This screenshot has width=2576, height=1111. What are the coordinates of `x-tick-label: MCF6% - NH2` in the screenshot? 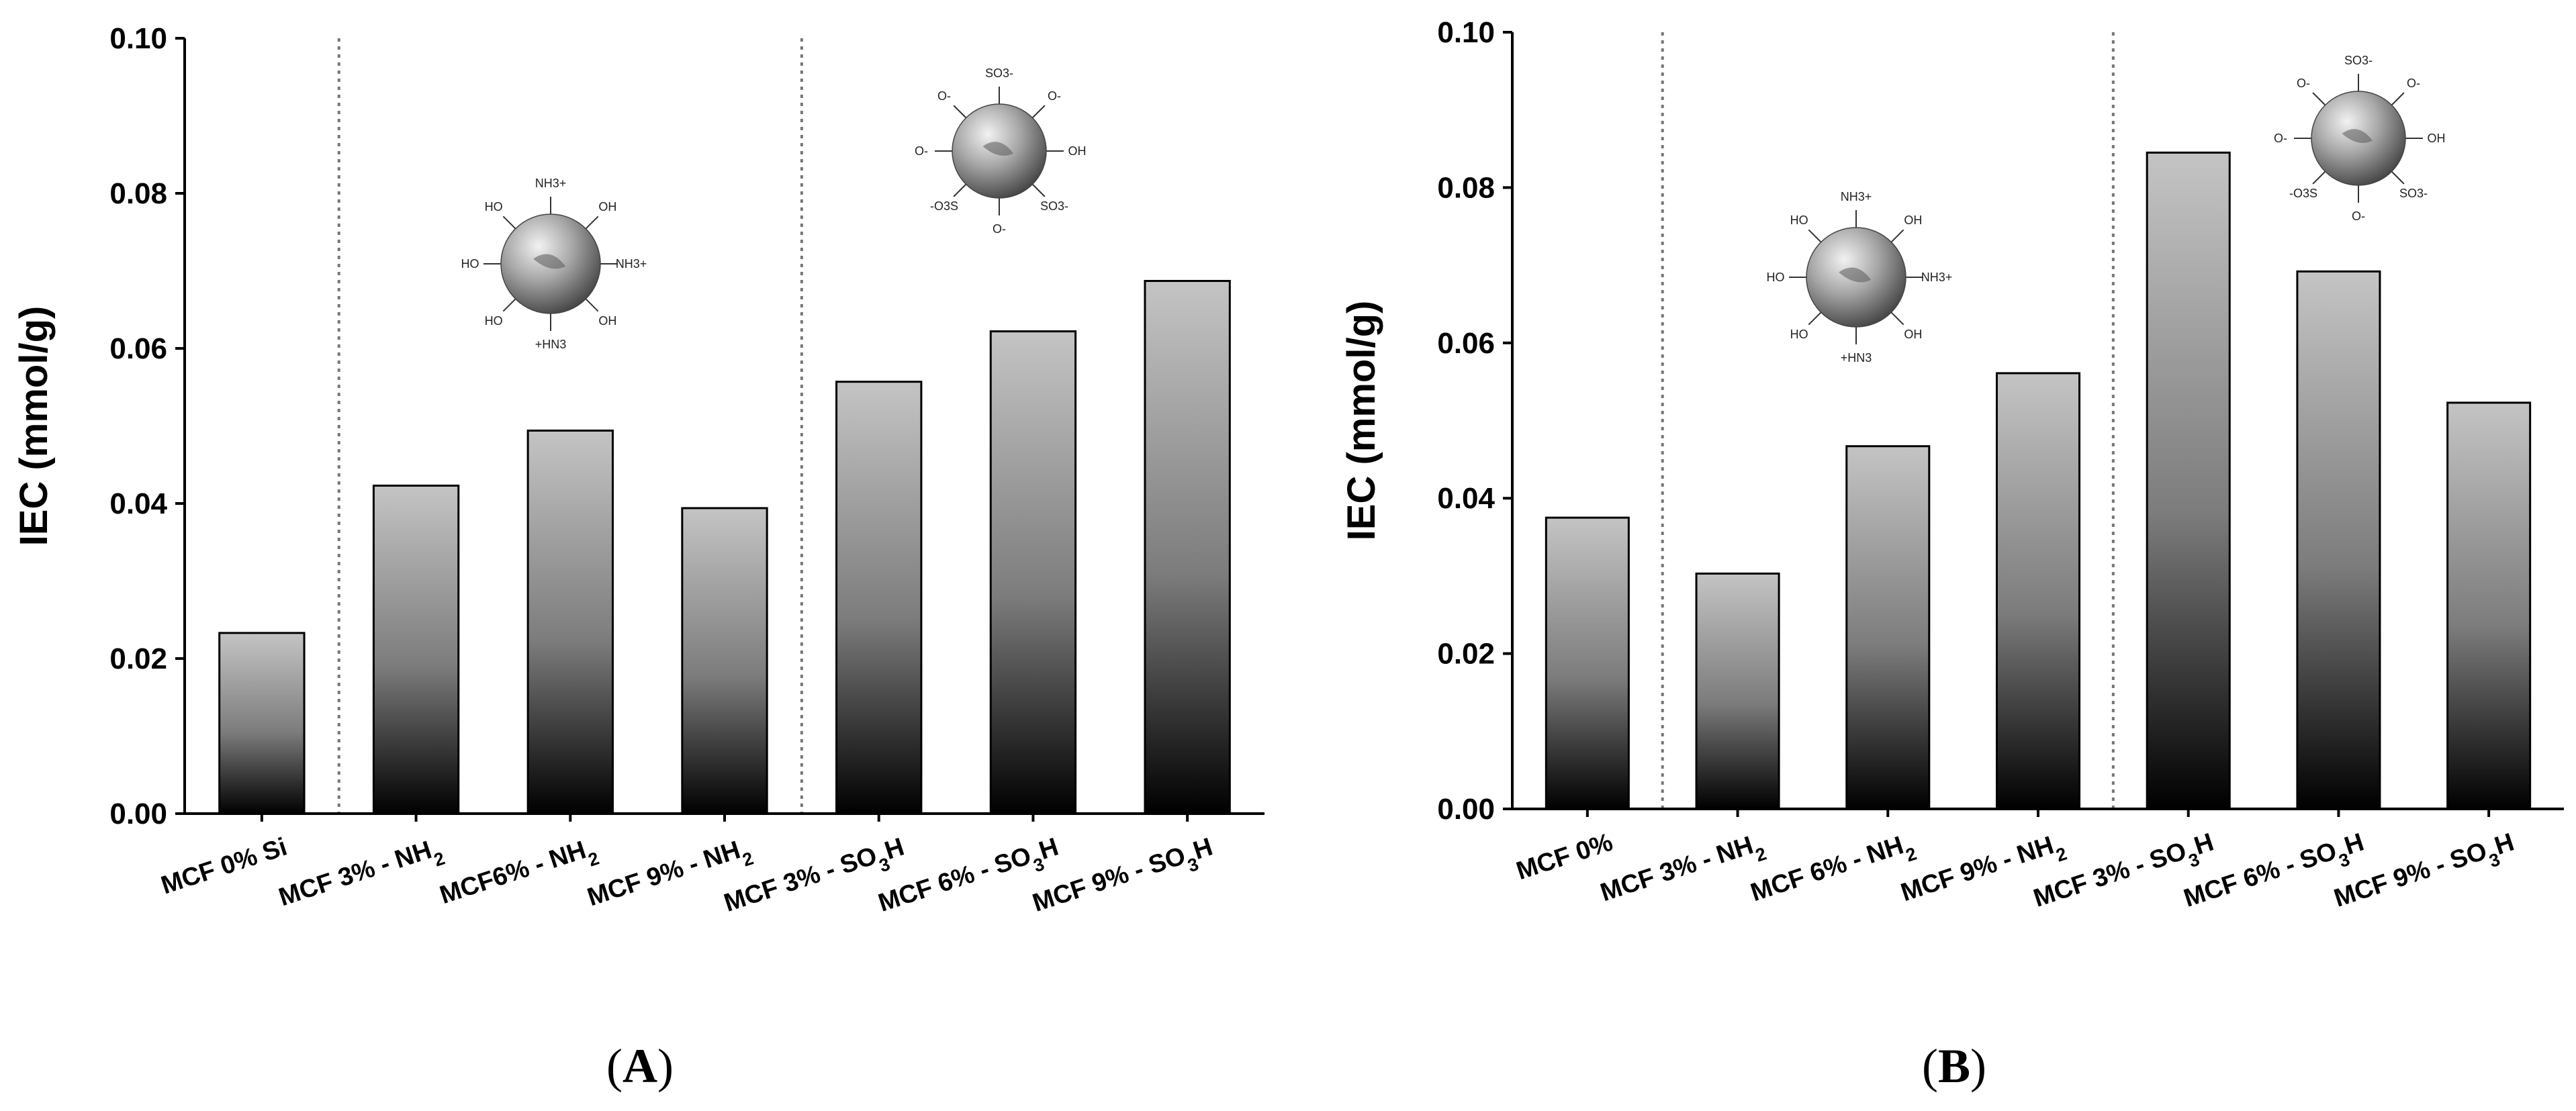 It's located at (519, 875).